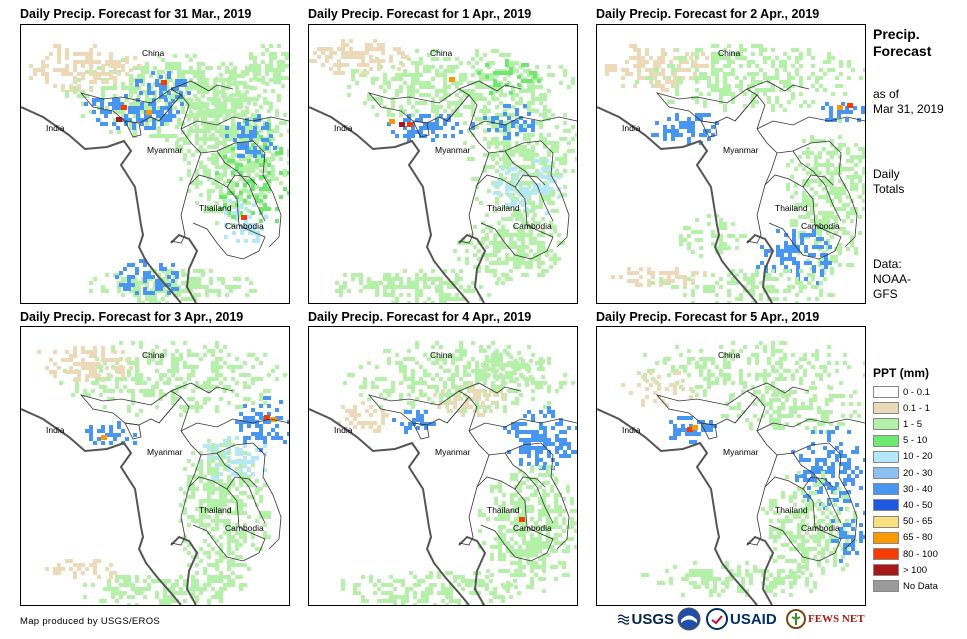 The width and height of the screenshot is (967, 639). Describe the element at coordinates (392, 121) in the screenshot. I see `precip-hotspot` at that location.